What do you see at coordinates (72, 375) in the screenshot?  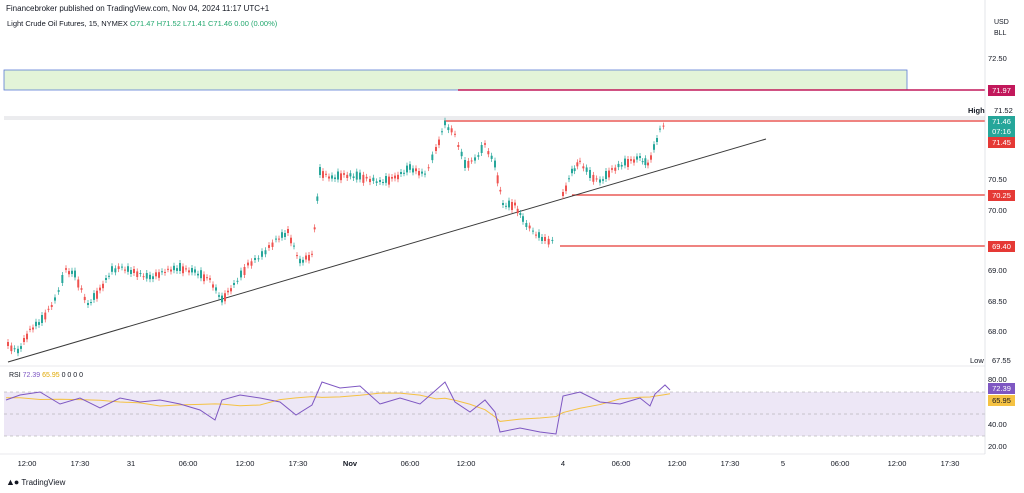 I see `rsi-params: 0 0 0 0` at bounding box center [72, 375].